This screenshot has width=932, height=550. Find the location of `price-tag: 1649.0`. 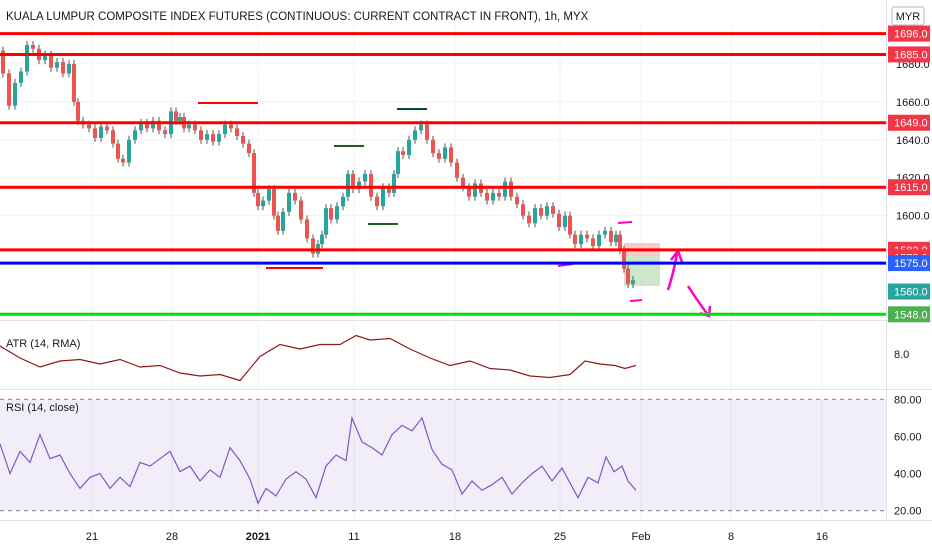

price-tag: 1649.0 is located at coordinates (909, 122).